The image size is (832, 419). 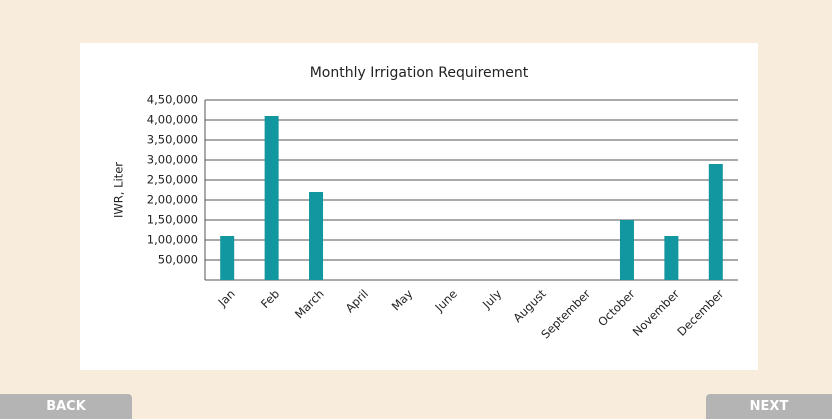 What do you see at coordinates (119, 190) in the screenshot?
I see `y-axis-label: IWR, Liter` at bounding box center [119, 190].